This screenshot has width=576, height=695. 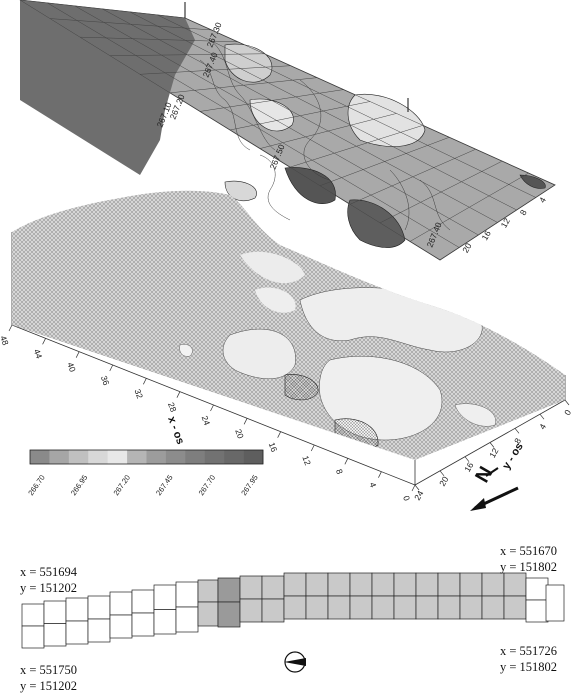 I want to click on y-tick-label: 20, so click(x=444, y=480).